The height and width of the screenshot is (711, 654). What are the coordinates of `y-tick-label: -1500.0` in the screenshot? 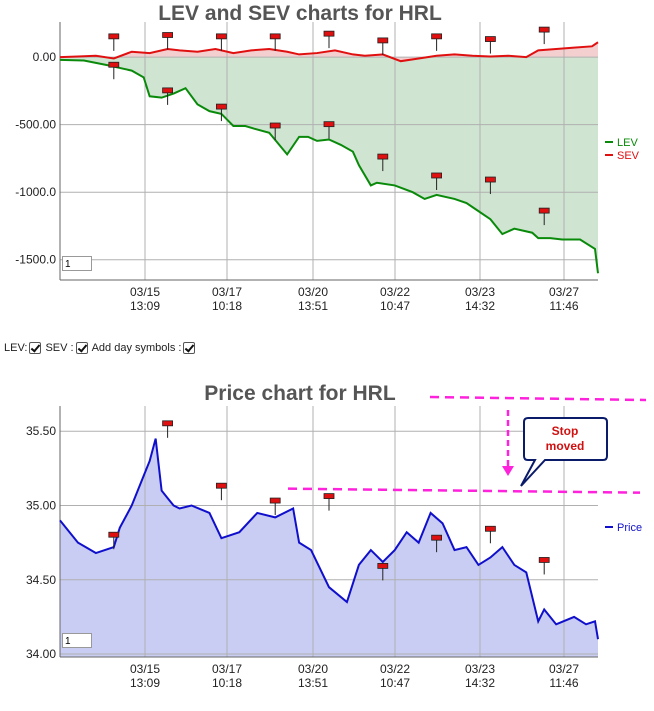 It's located at (35, 260).